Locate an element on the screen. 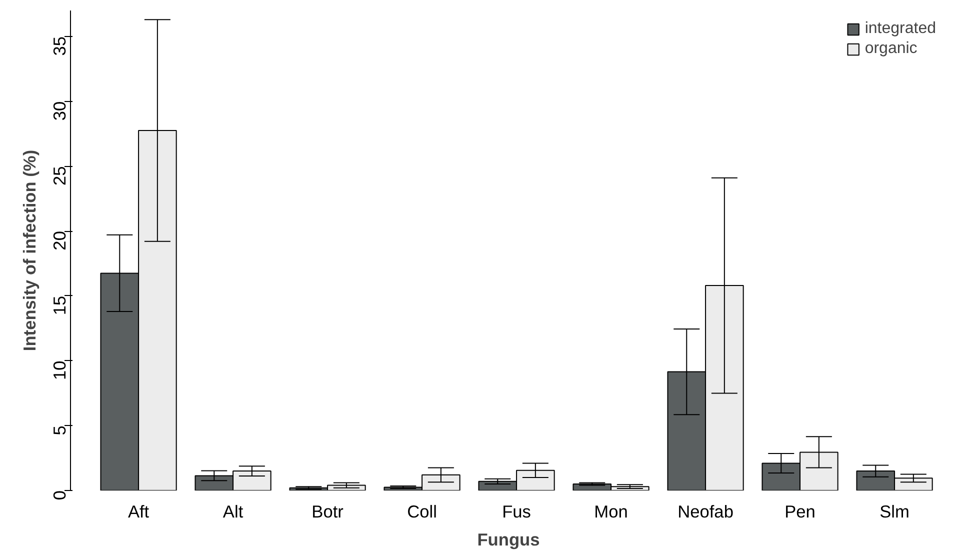 This screenshot has height=560, width=956. y-tick-label: 25 is located at coordinates (60, 176).